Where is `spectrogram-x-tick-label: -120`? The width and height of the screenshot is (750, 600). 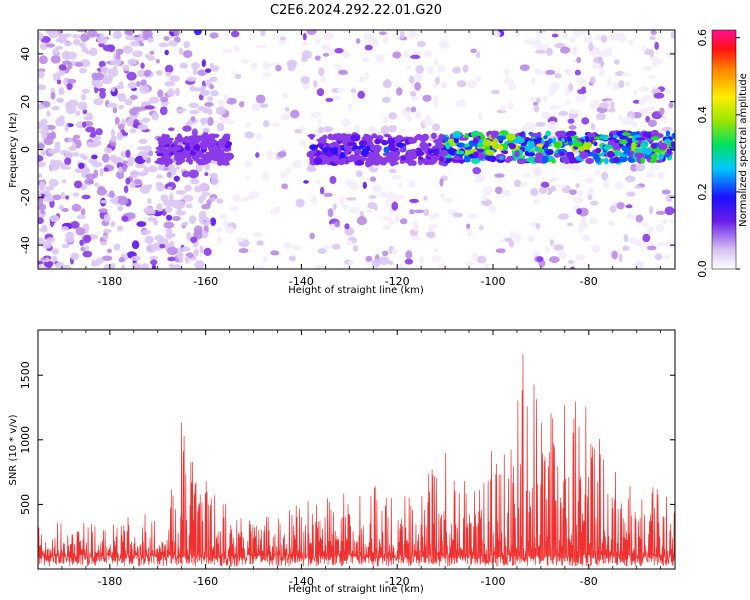 spectrogram-x-tick-label: -120 is located at coordinates (397, 281).